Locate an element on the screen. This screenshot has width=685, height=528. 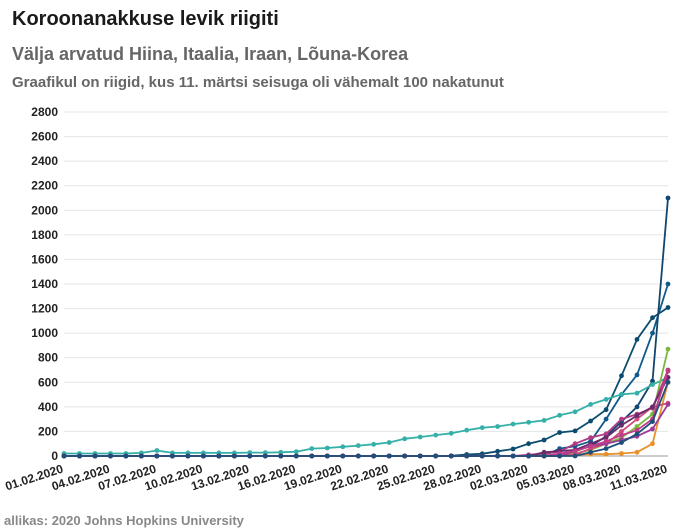
y-tick-label: 2600 is located at coordinates (44, 137).